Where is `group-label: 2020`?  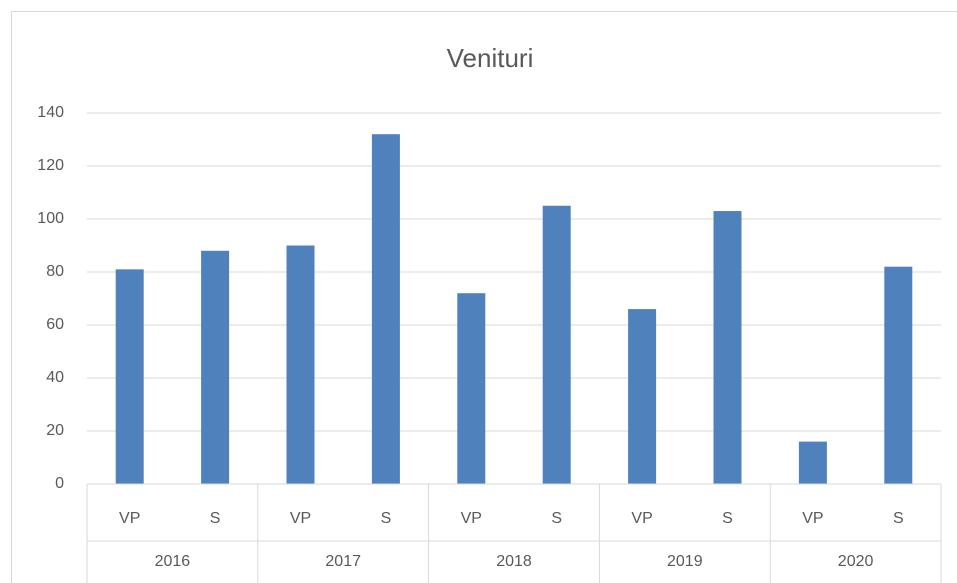 group-label: 2020 is located at coordinates (856, 561).